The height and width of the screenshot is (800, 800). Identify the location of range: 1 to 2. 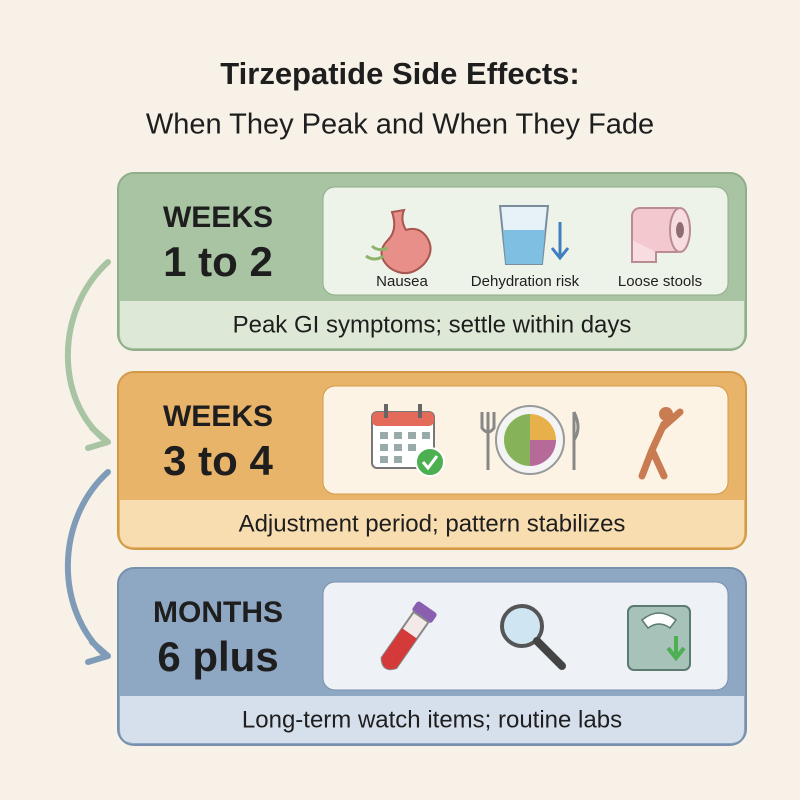
(218, 261).